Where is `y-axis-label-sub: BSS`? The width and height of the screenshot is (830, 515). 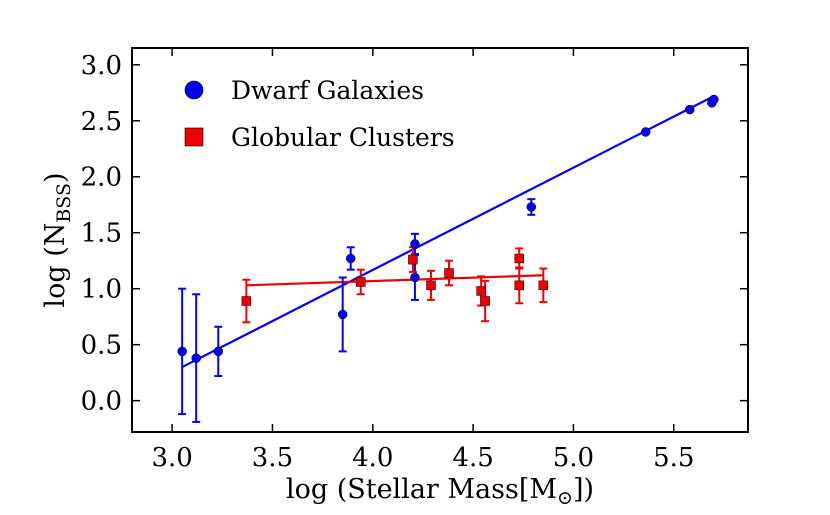
y-axis-label-sub: BSS is located at coordinates (64, 203).